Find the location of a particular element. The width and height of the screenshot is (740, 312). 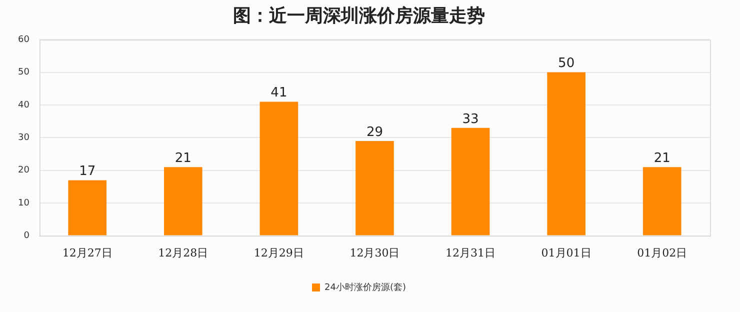

chart-title: 图：近一周深圳涨价房源量走势 is located at coordinates (359, 15).